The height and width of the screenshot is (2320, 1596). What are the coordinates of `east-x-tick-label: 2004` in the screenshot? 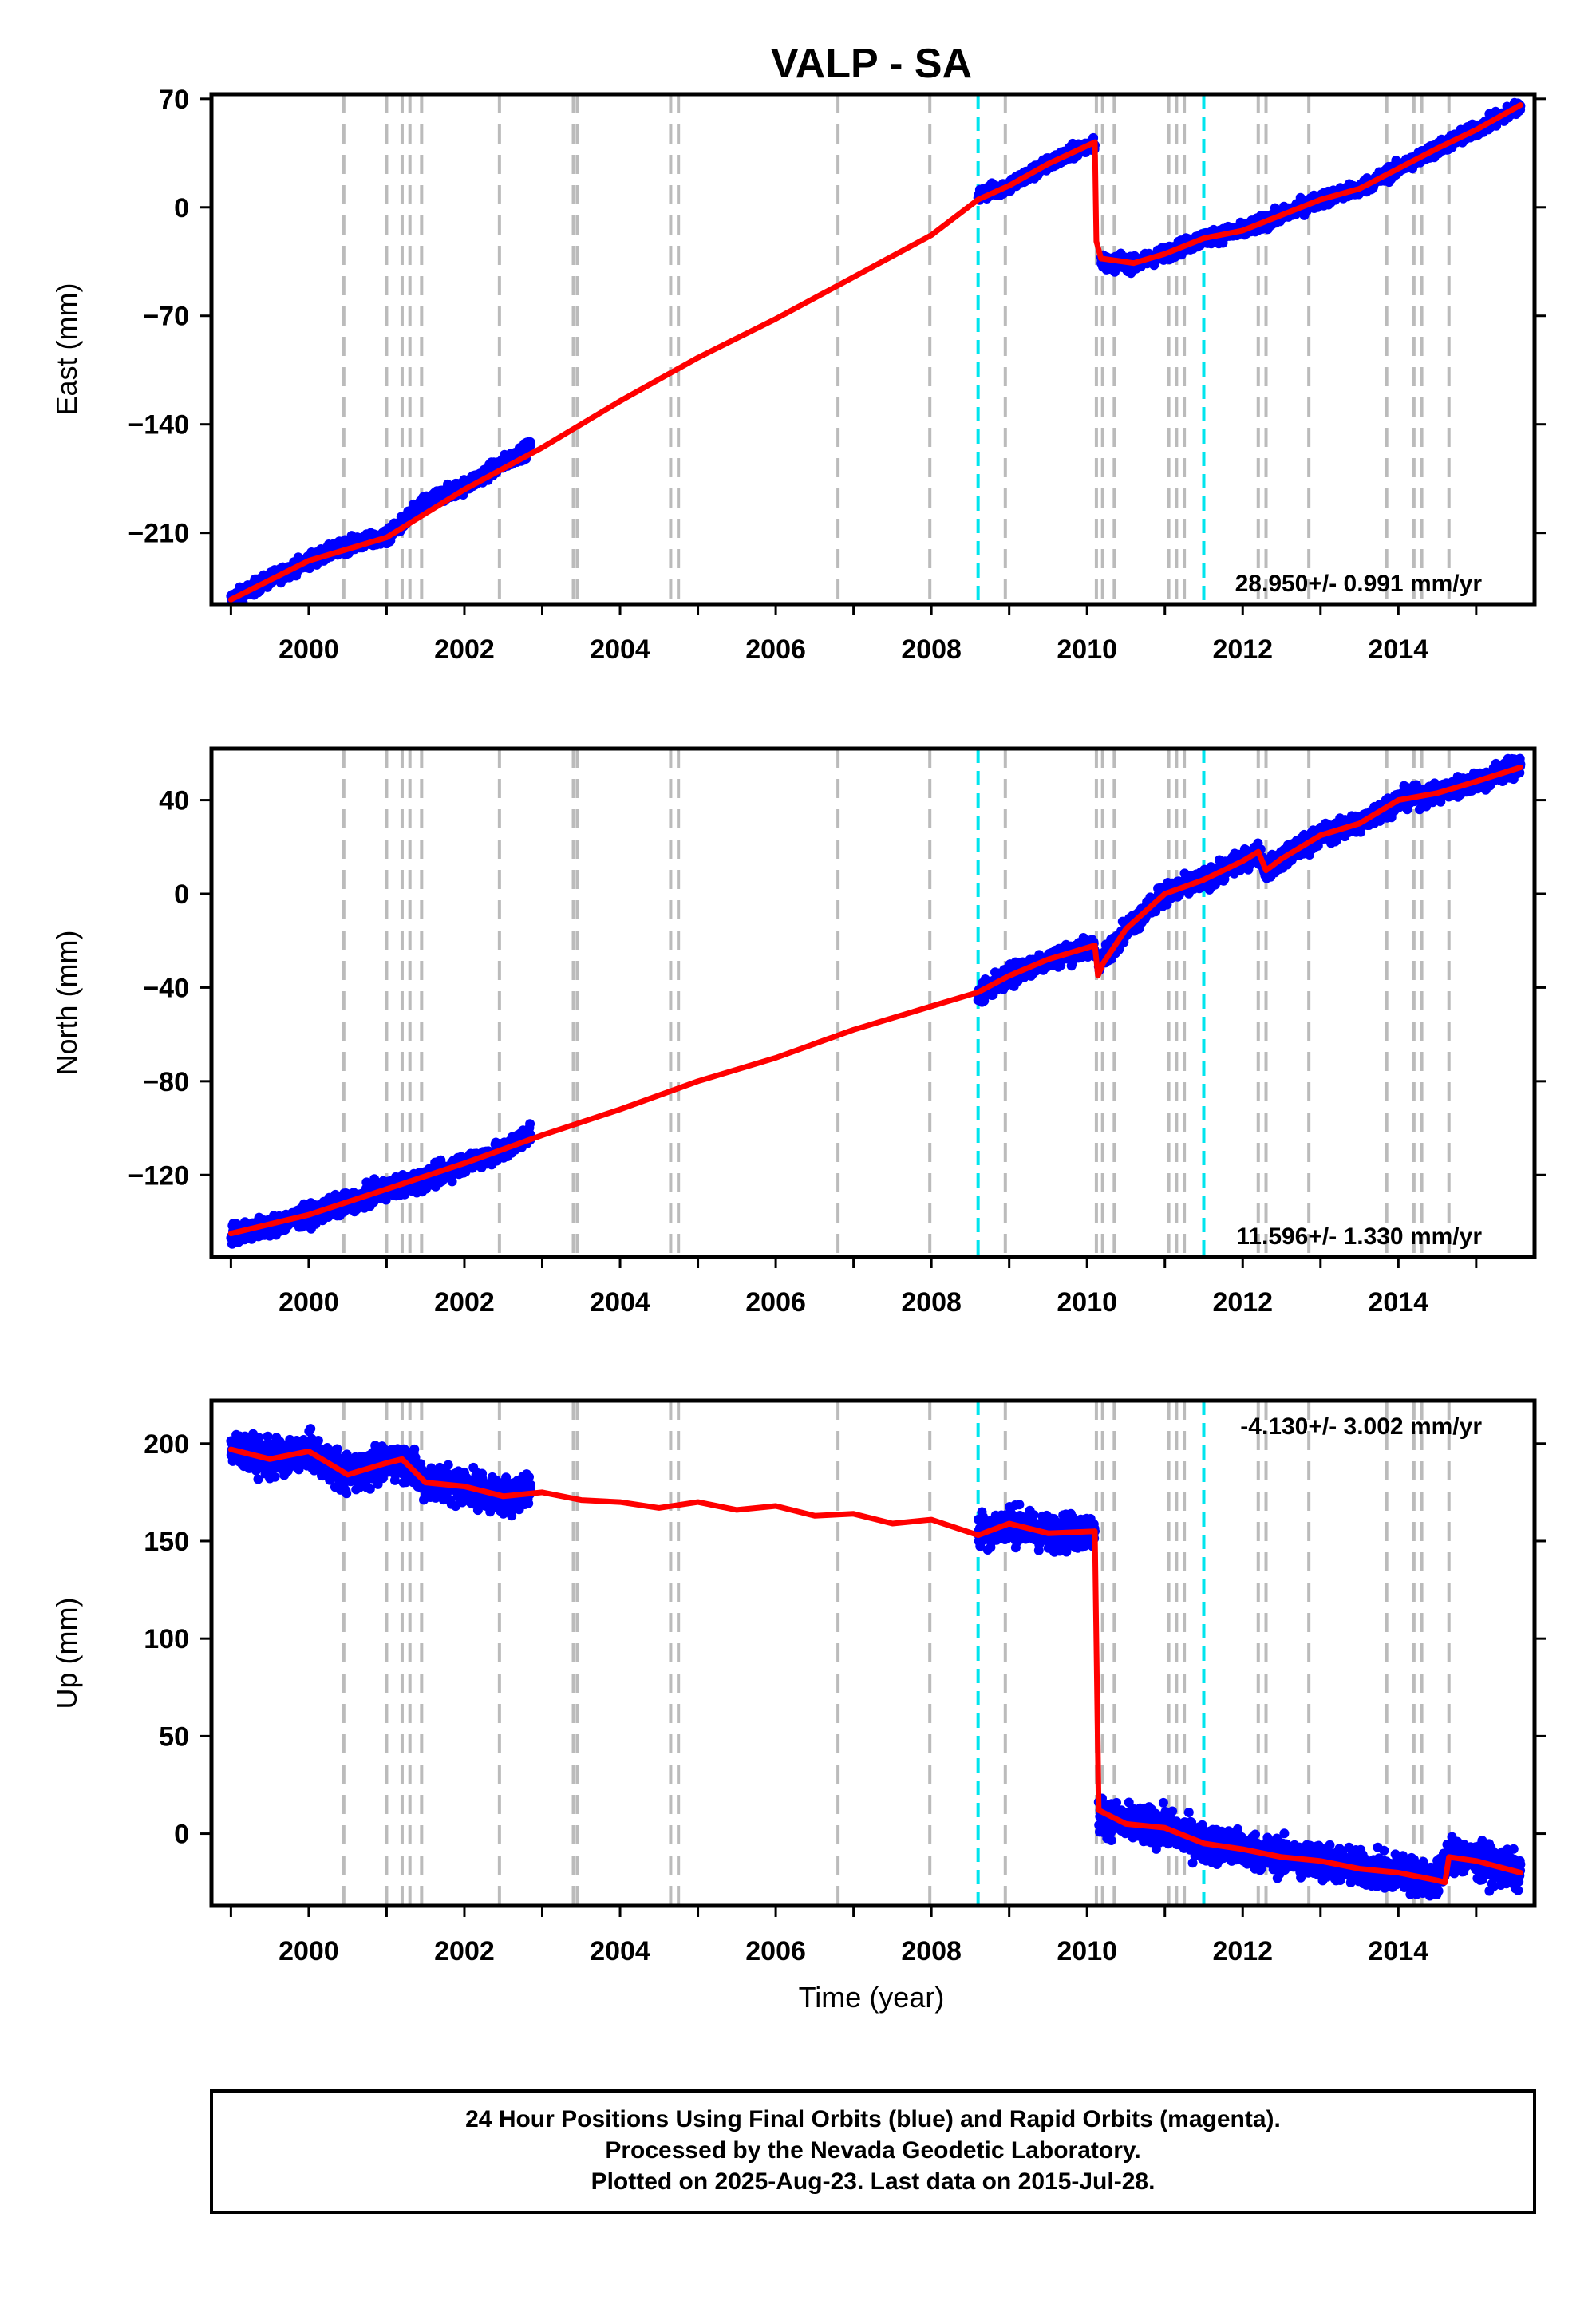 It's located at (620, 649).